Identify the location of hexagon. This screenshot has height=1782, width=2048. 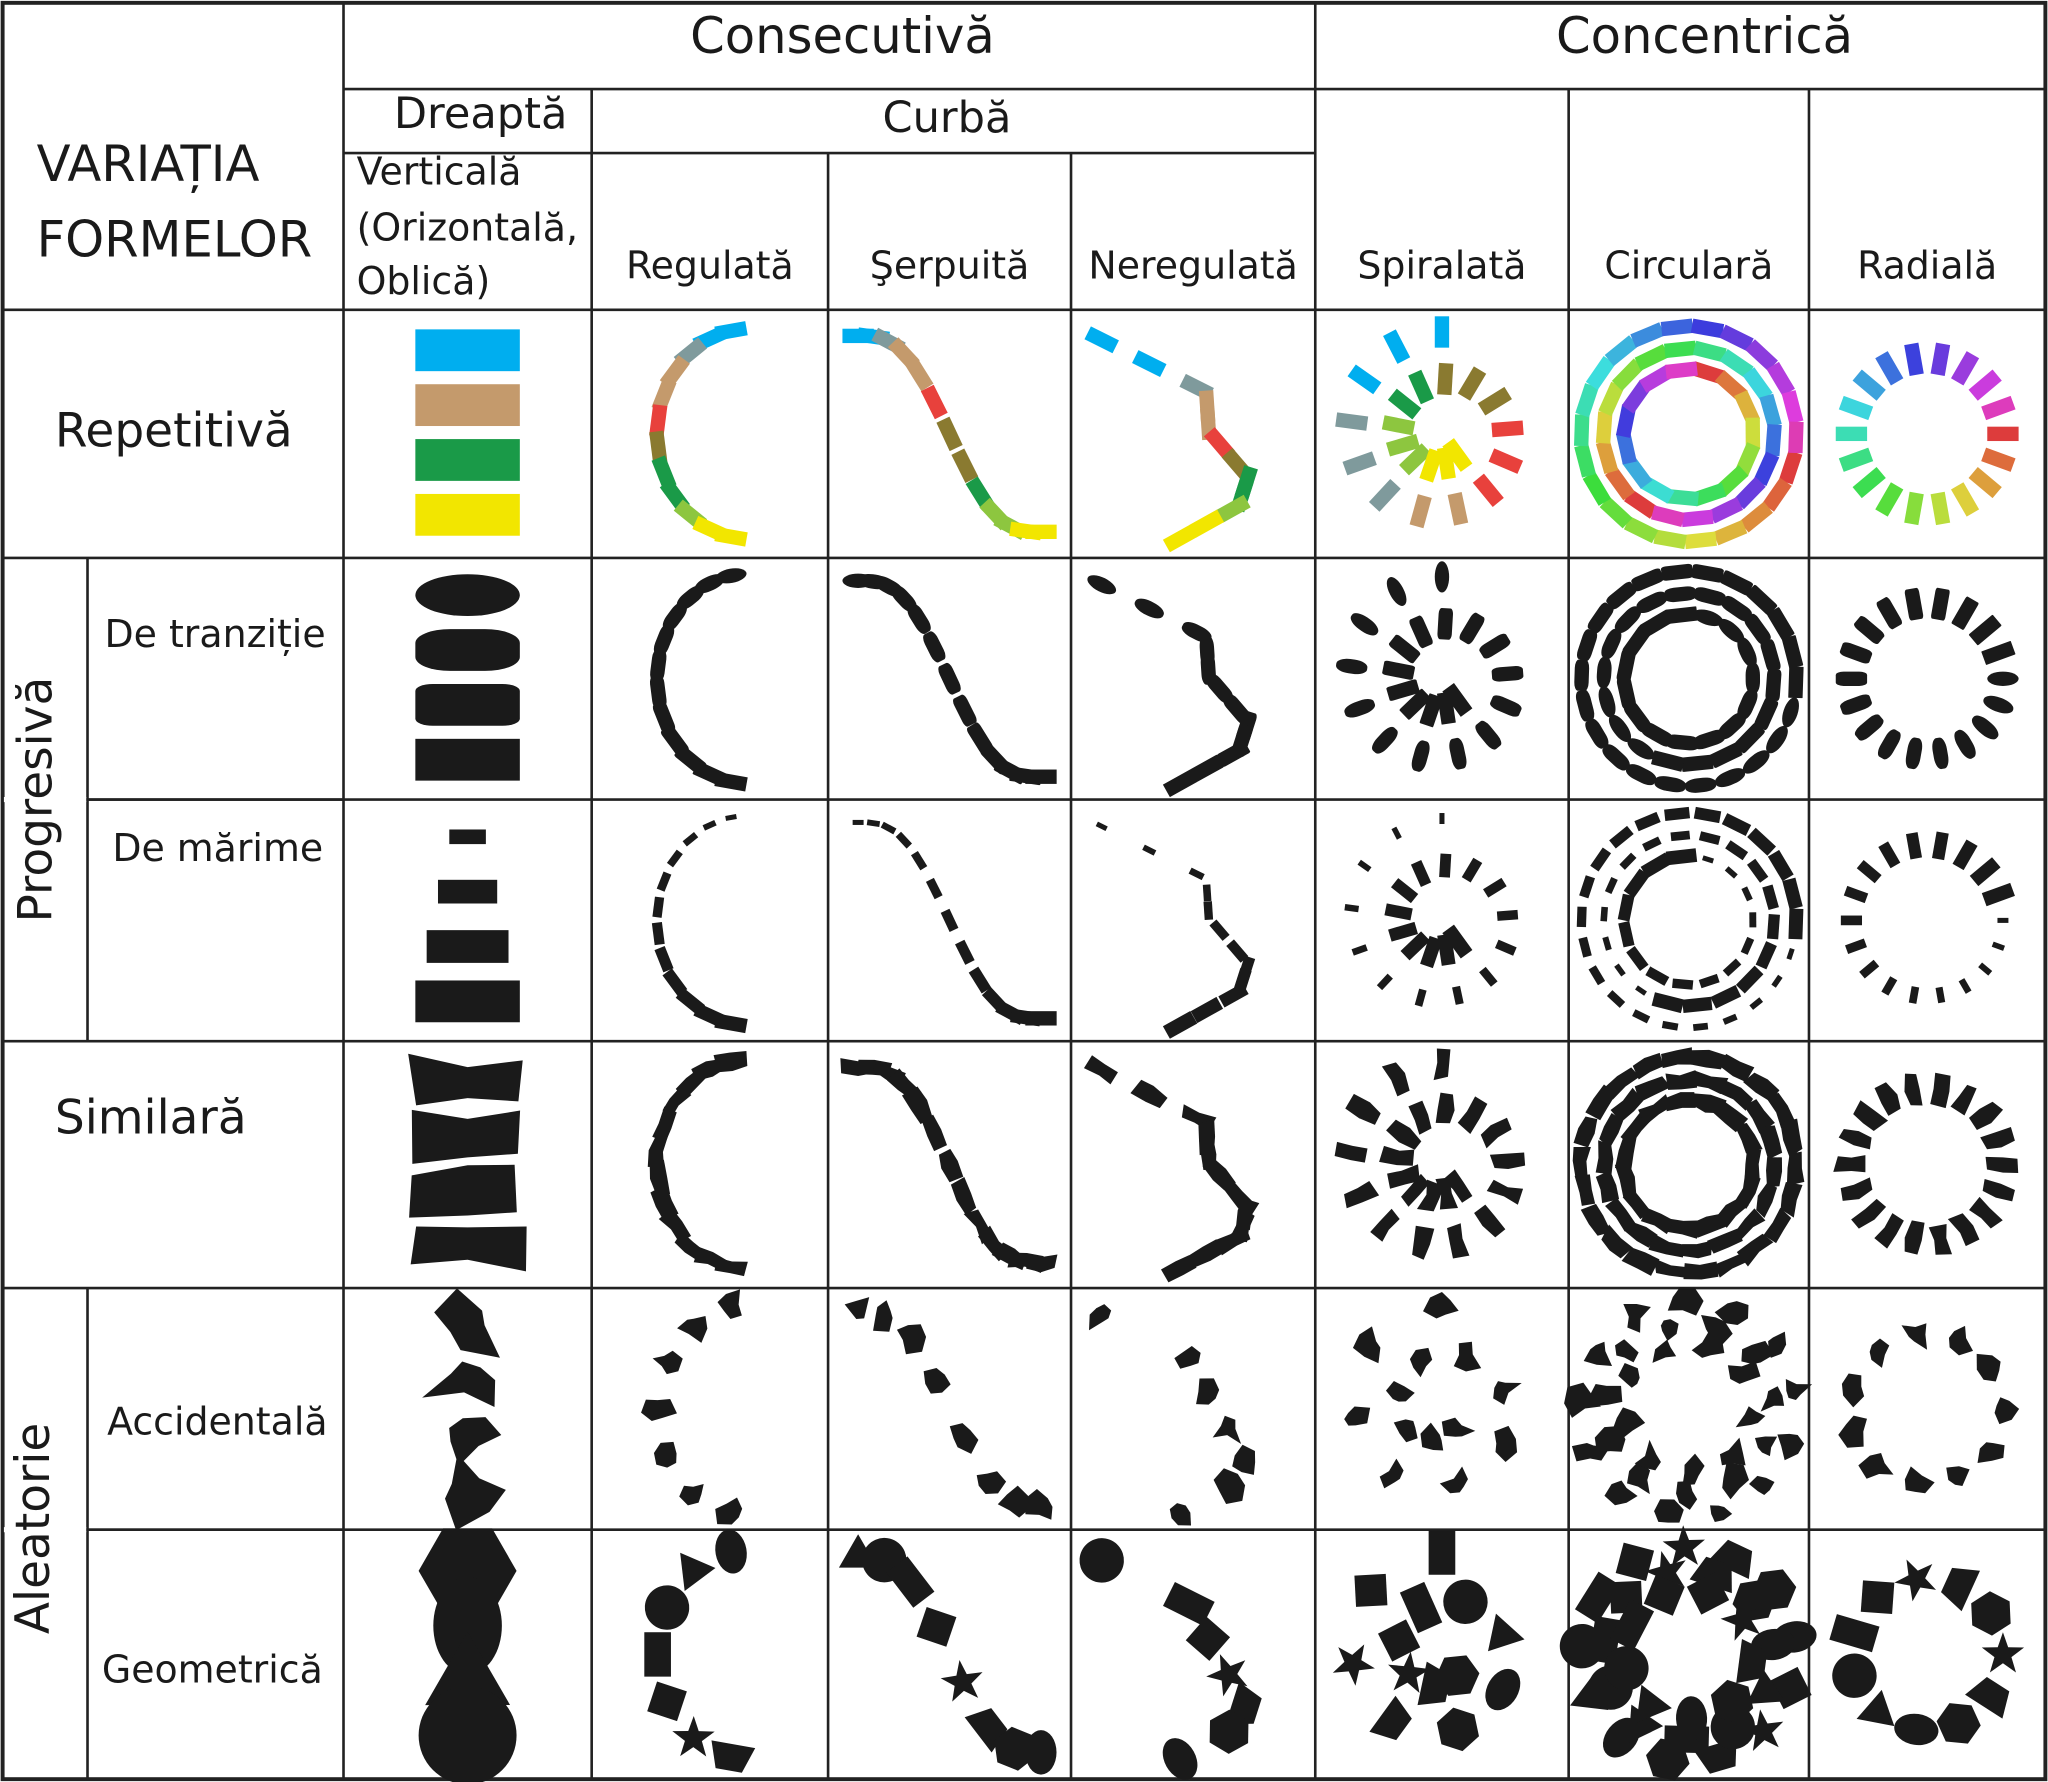
(1015, 1748).